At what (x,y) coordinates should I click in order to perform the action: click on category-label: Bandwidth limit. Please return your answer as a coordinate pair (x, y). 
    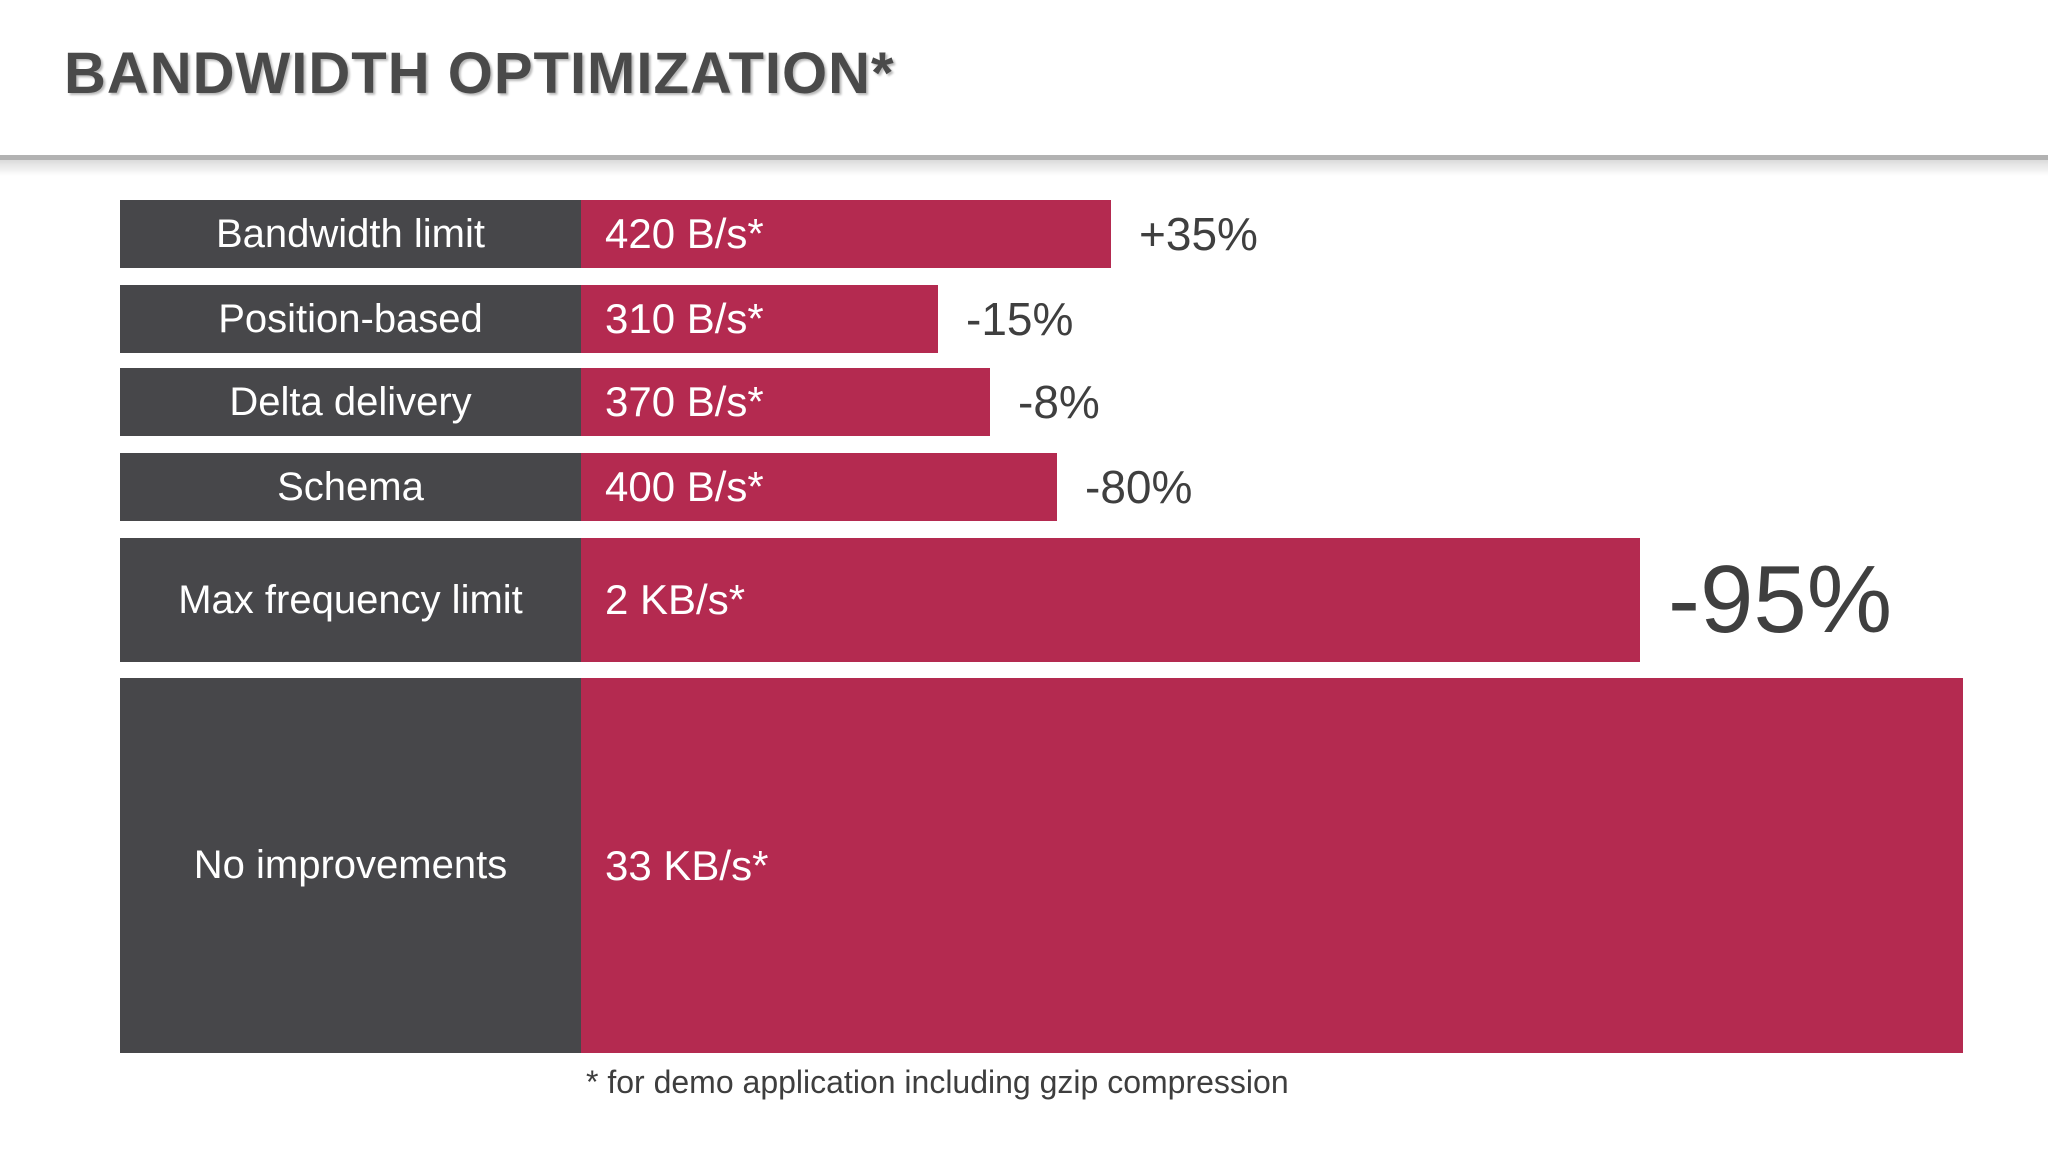
    Looking at the image, I should click on (350, 233).